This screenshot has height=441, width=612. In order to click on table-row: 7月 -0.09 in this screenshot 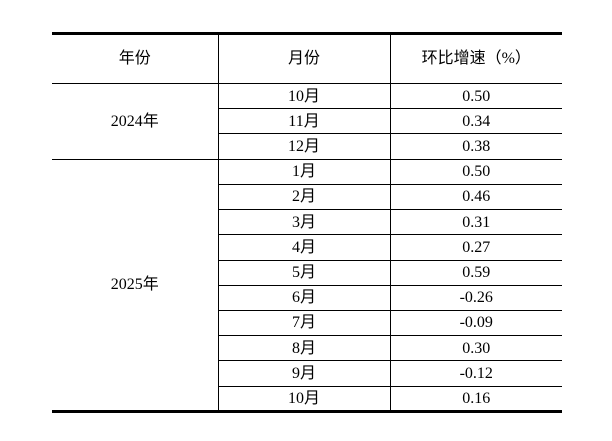, I will do `click(307, 323)`.